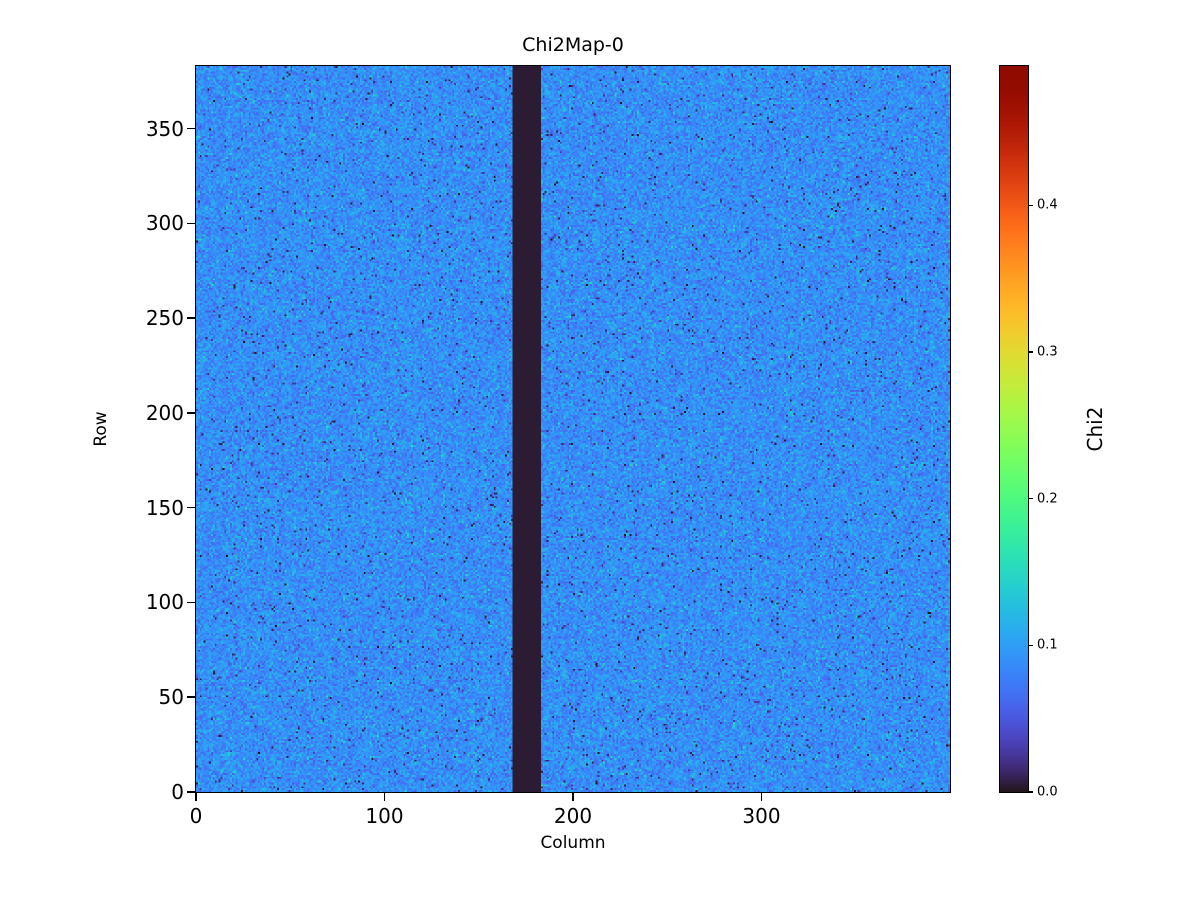 The image size is (1200, 900). Describe the element at coordinates (164, 223) in the screenshot. I see `y-tick-label: 300` at that location.